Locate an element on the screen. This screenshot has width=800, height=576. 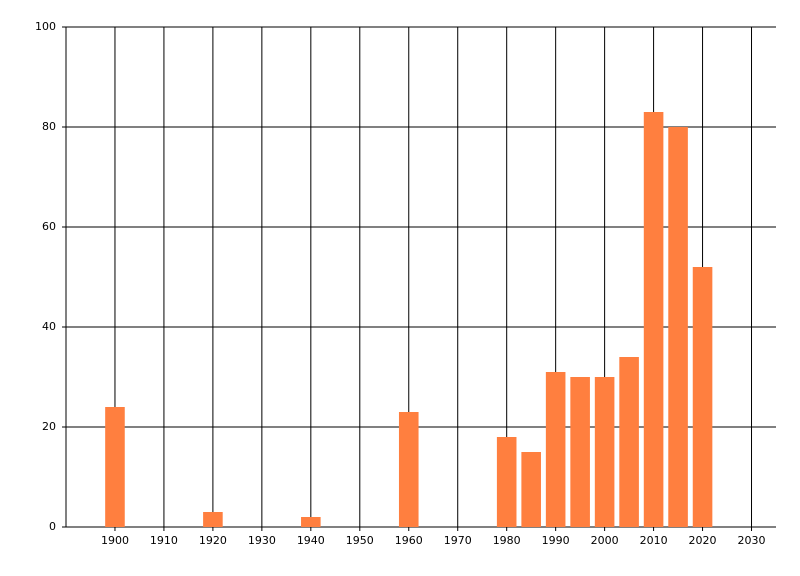
x-tick-label: 1960 is located at coordinates (409, 540).